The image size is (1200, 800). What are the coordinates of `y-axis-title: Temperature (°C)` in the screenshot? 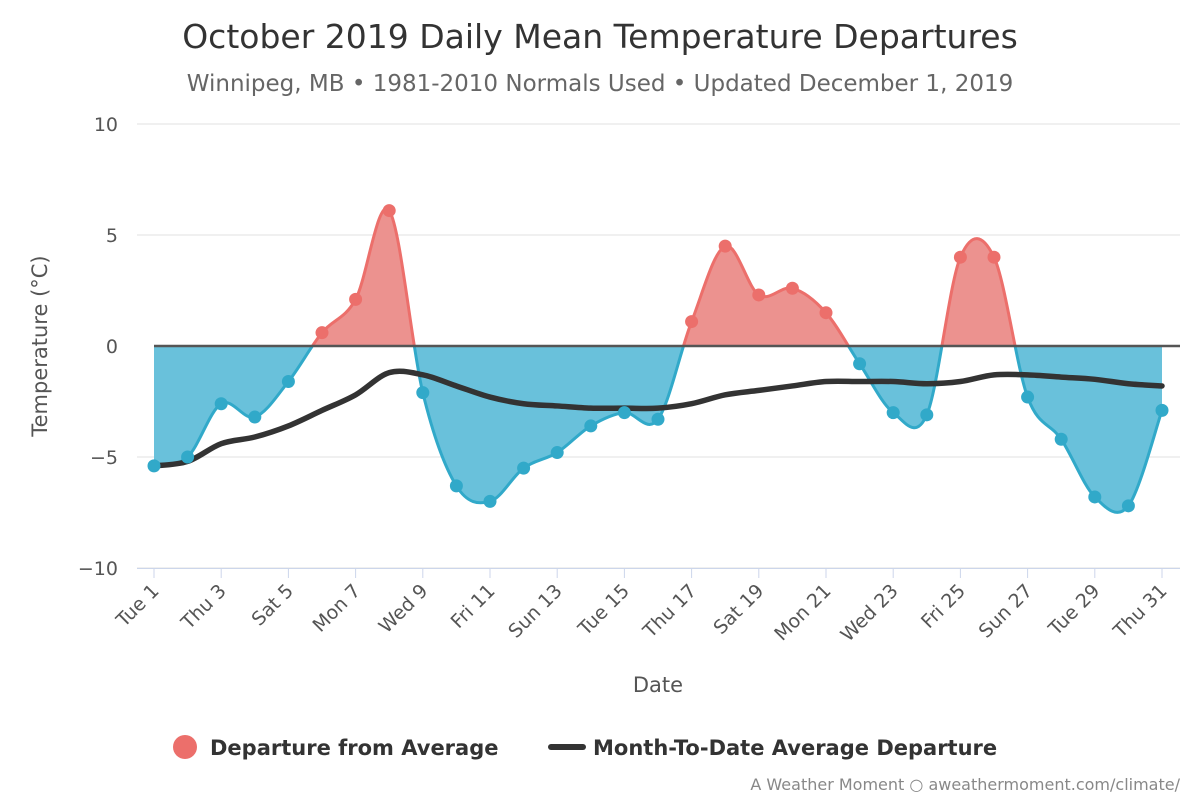 It's located at (40, 346).